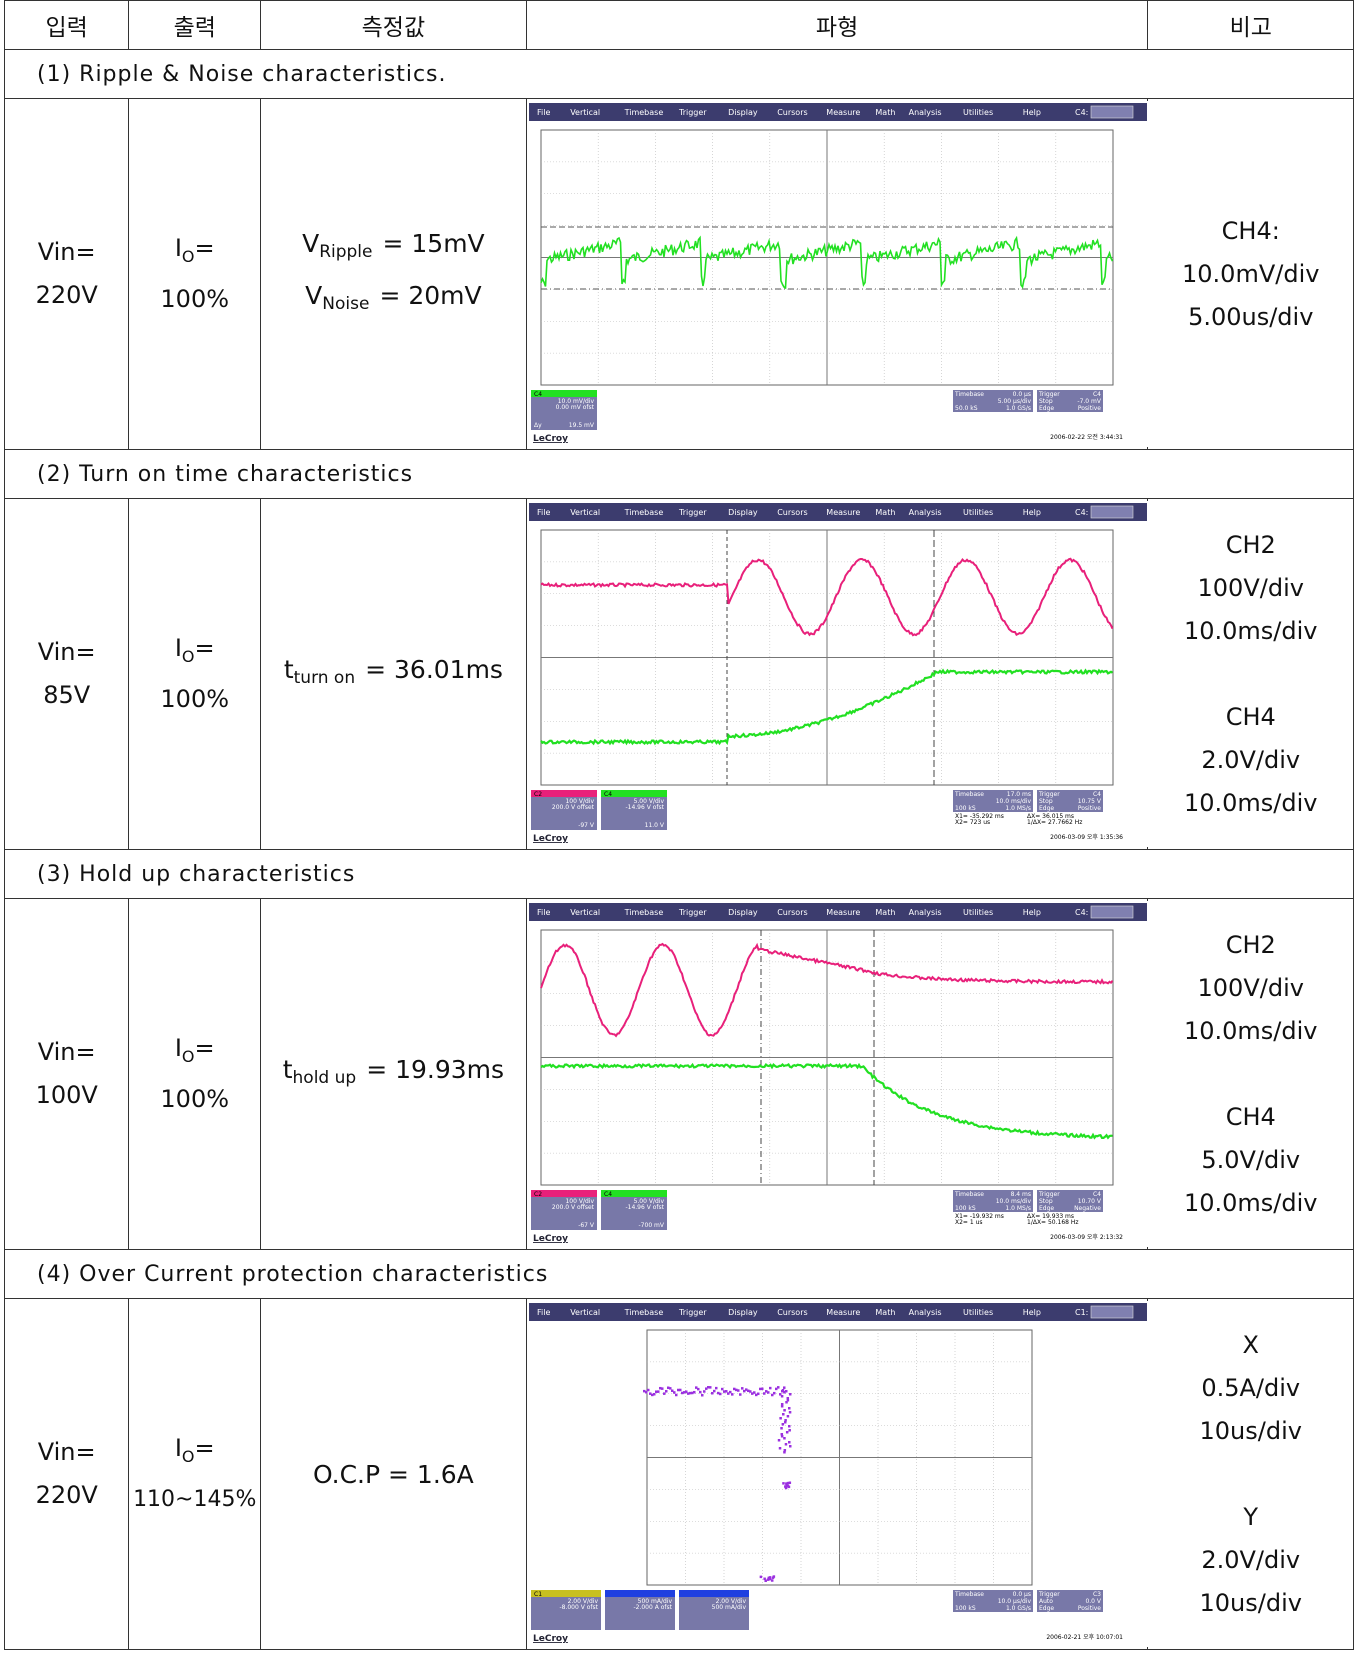 The image size is (1360, 1654). I want to click on c2-box-label: C2, so click(538, 1194).